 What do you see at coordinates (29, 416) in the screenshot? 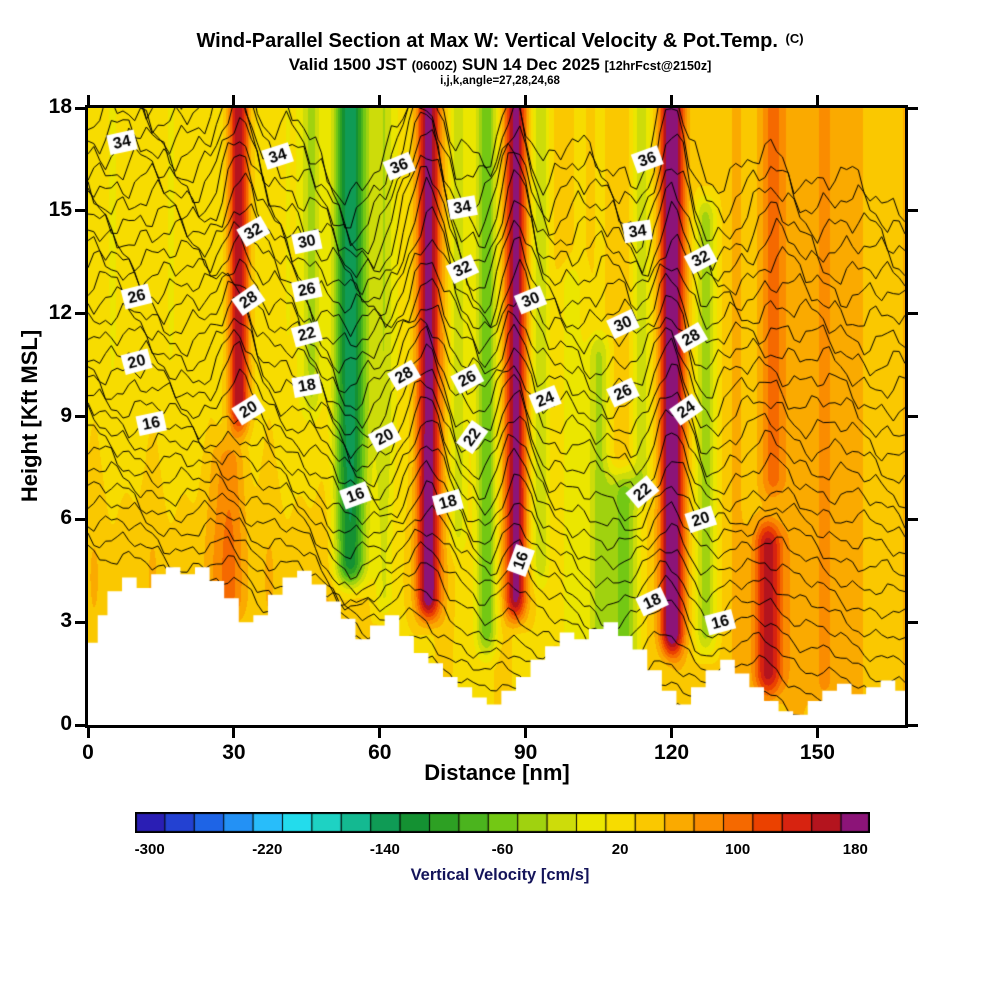
I see `y-axis-title: Height [Kft MSL]` at bounding box center [29, 416].